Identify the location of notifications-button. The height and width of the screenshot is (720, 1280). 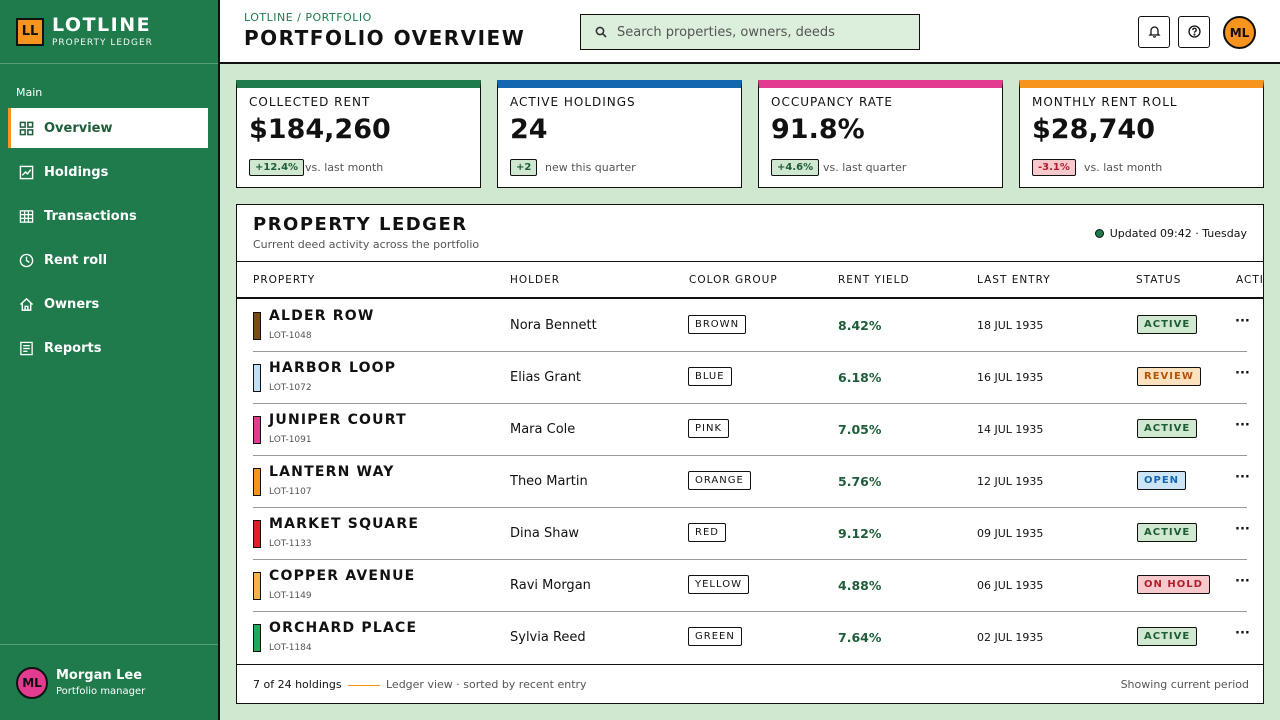
(1154, 32).